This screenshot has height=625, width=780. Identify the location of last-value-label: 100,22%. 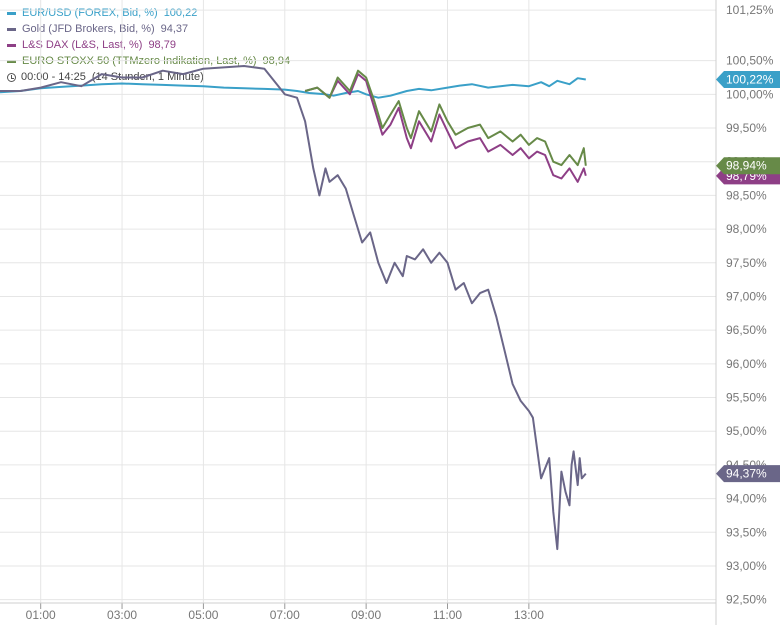
(750, 80).